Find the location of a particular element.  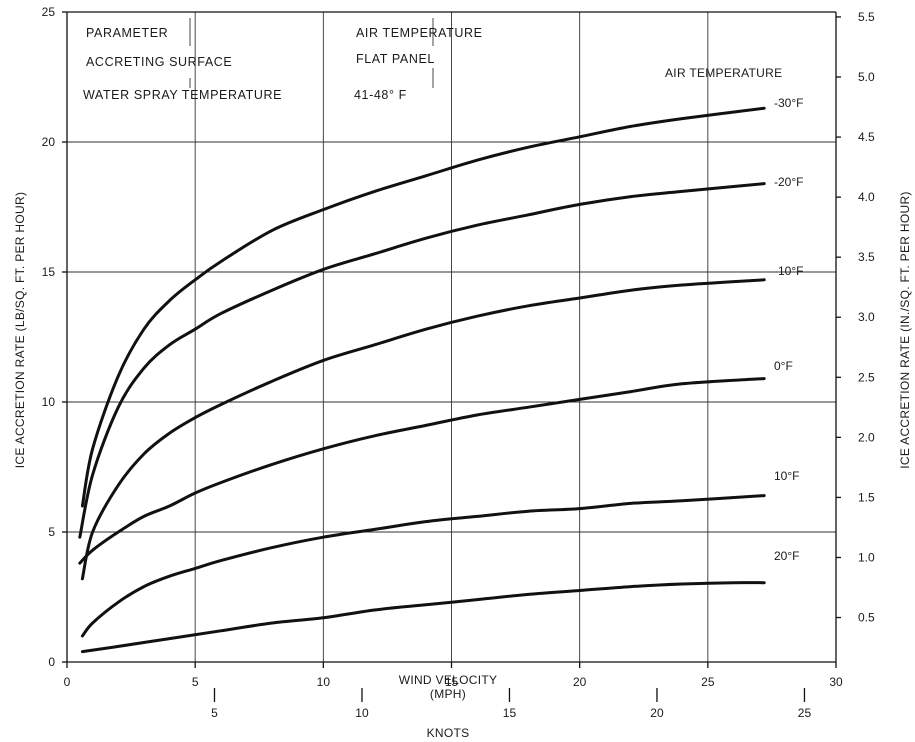

series-label-4: 10°F is located at coordinates (786, 476).